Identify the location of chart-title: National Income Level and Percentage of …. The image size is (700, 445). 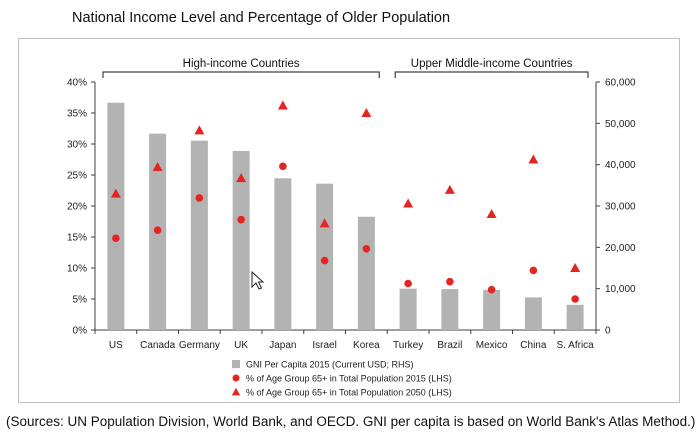
(261, 18).